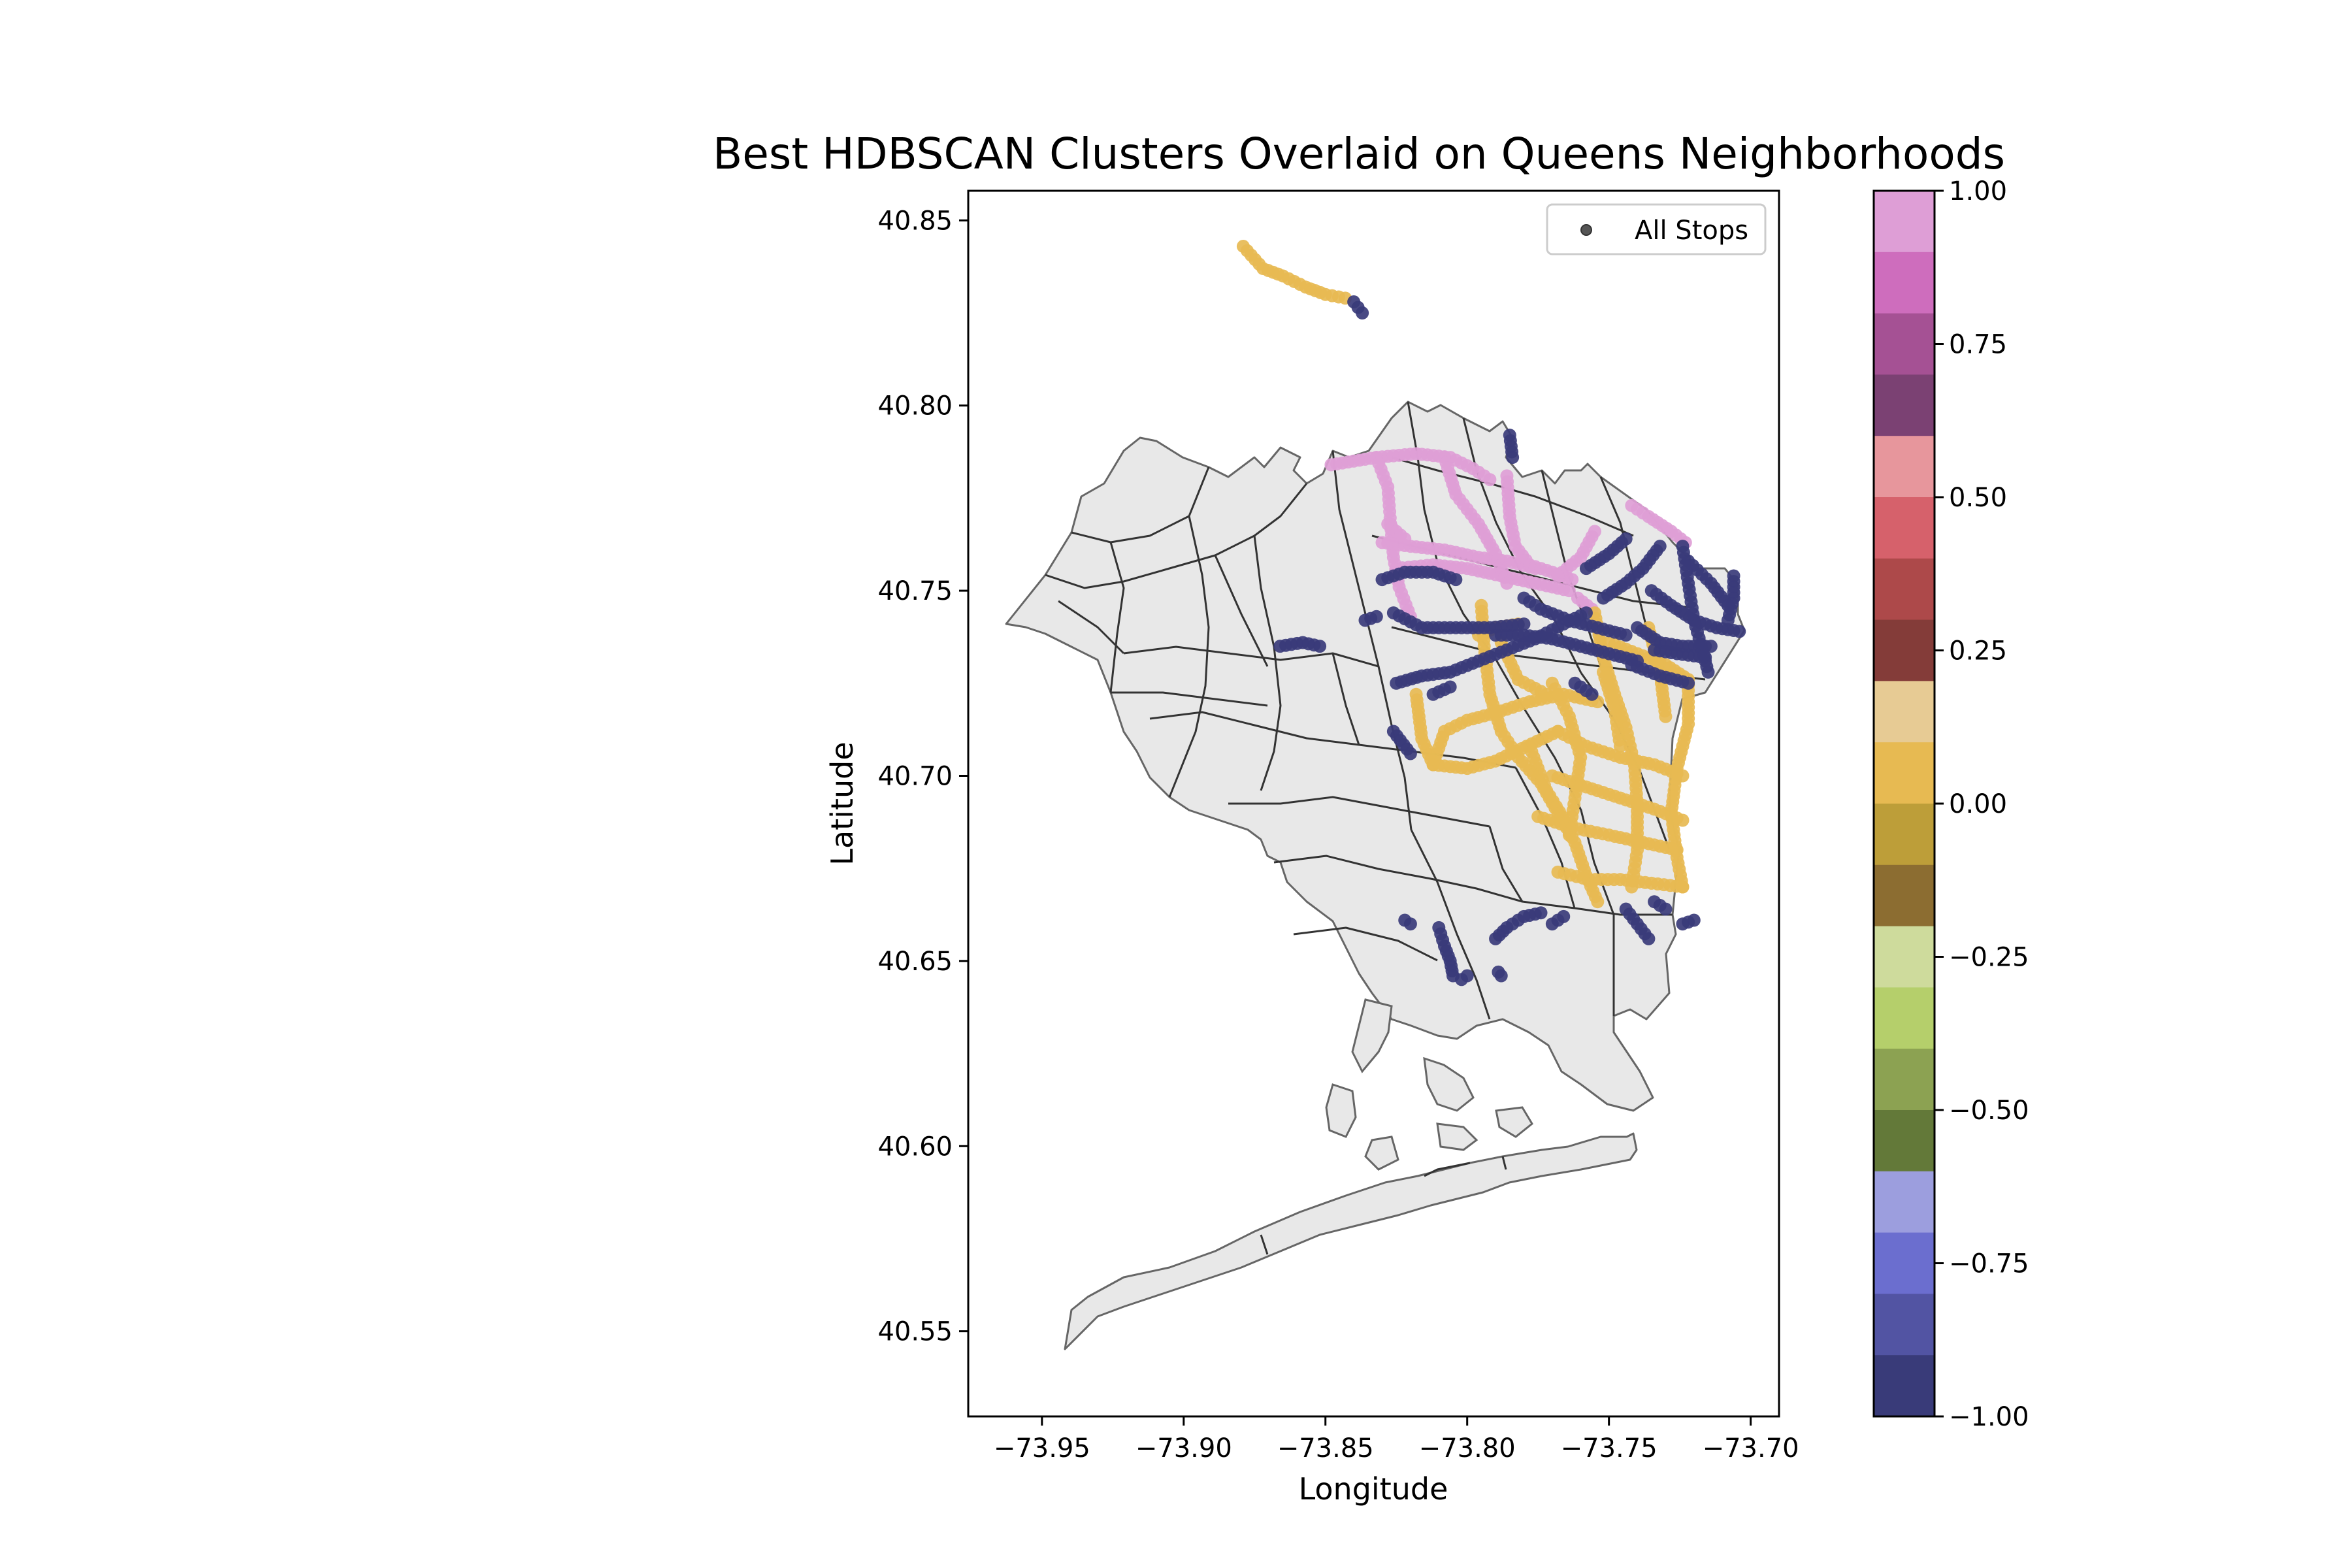 This screenshot has width=2352, height=1568. Describe the element at coordinates (1609, 1448) in the screenshot. I see `x-tick-label: −73.75` at that location.